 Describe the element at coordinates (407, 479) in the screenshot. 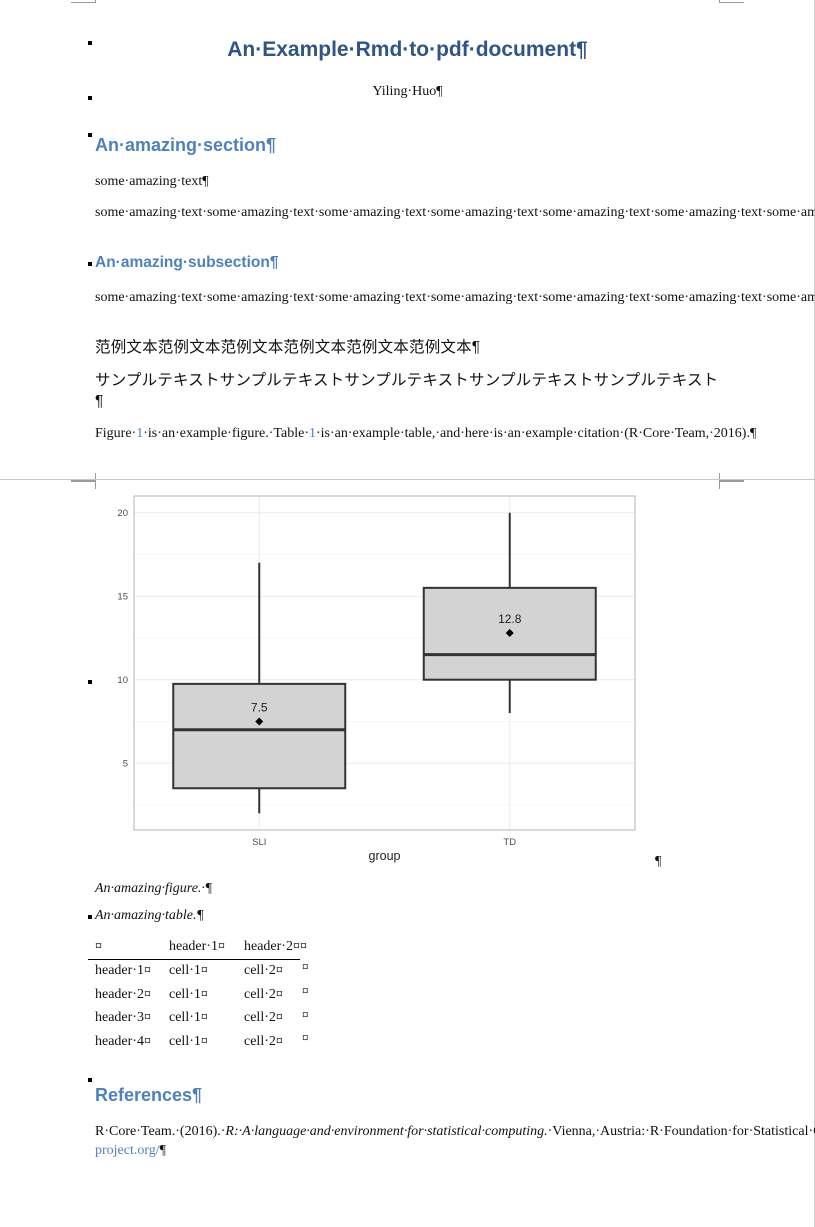

I see `page-break` at that location.